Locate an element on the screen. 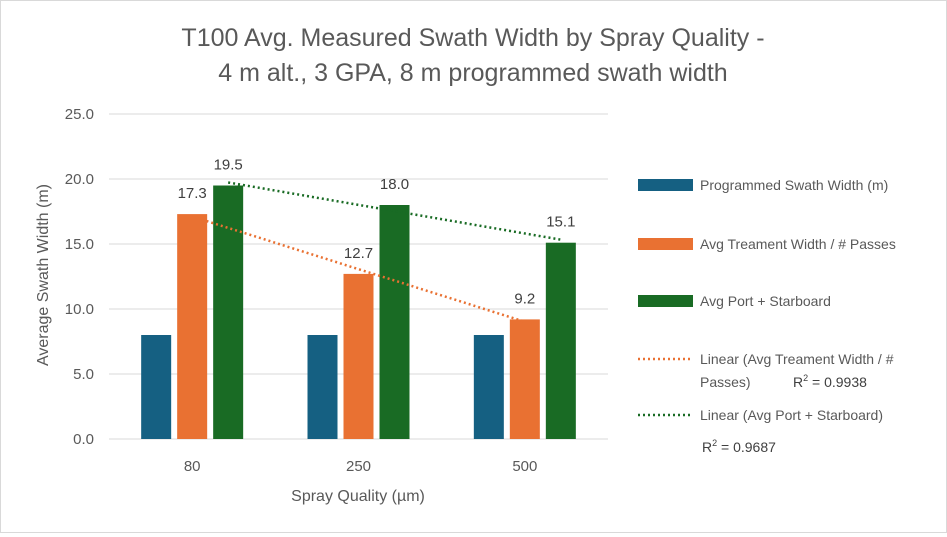 The image size is (947, 537). trendlines is located at coordinates (376, 252).